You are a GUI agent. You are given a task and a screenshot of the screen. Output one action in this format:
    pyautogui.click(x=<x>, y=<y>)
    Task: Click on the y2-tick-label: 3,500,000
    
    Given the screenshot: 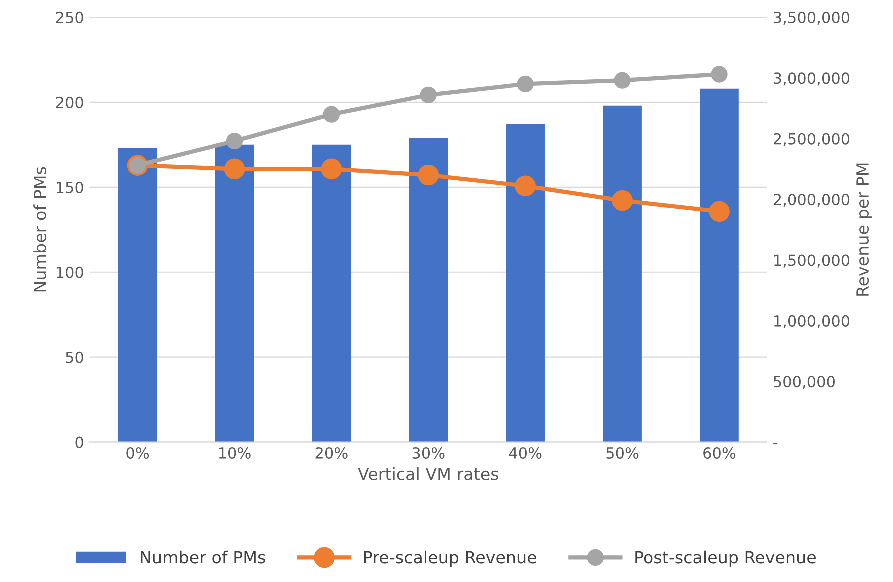 What is the action you would take?
    pyautogui.click(x=812, y=19)
    